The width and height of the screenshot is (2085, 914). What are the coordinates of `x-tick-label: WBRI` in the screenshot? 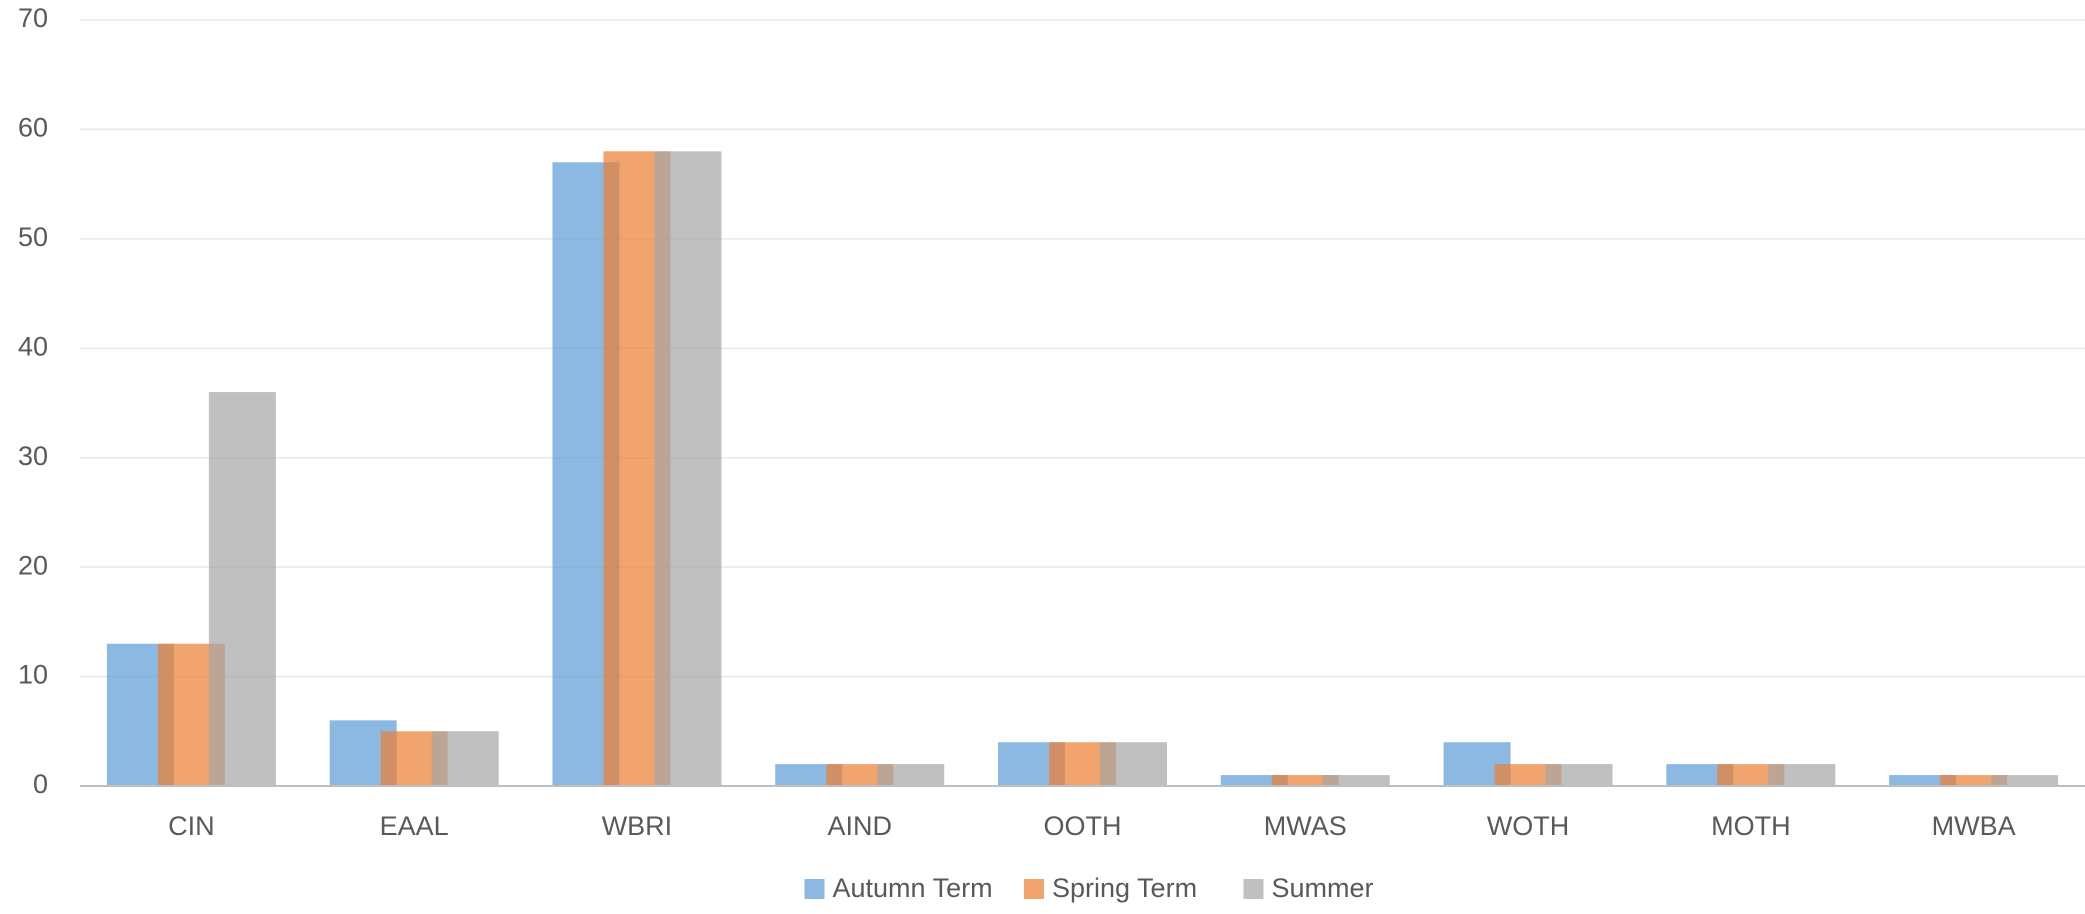 It's located at (637, 826).